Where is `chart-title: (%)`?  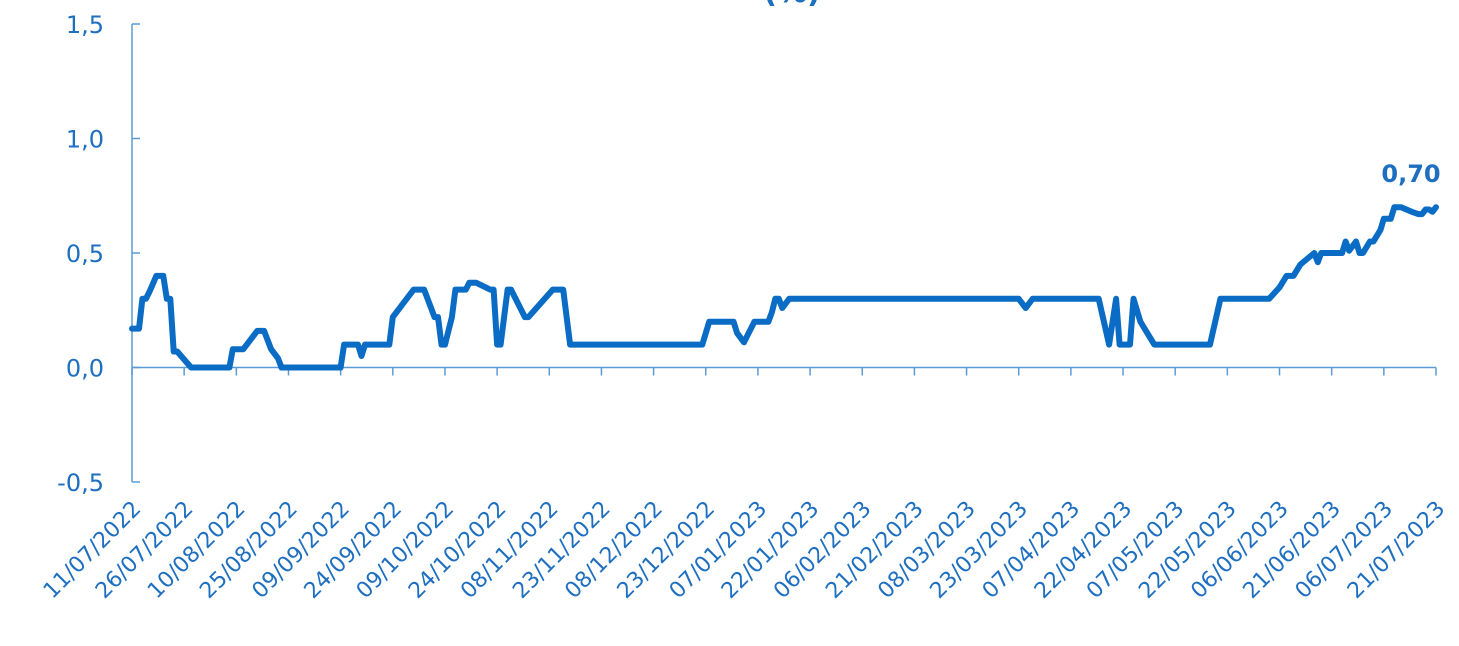
chart-title: (%) is located at coordinates (791, 5).